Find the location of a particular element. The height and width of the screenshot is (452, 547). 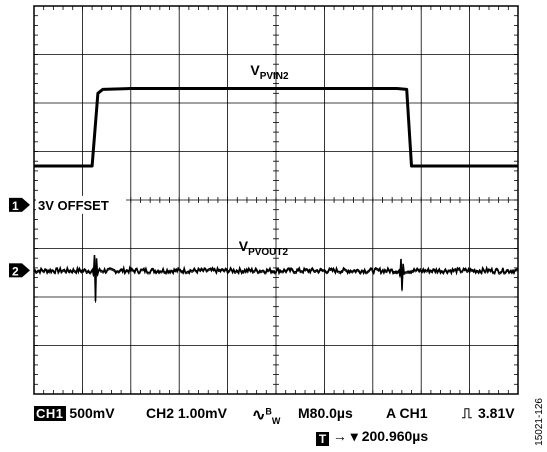

bw-w: W is located at coordinates (276, 420).